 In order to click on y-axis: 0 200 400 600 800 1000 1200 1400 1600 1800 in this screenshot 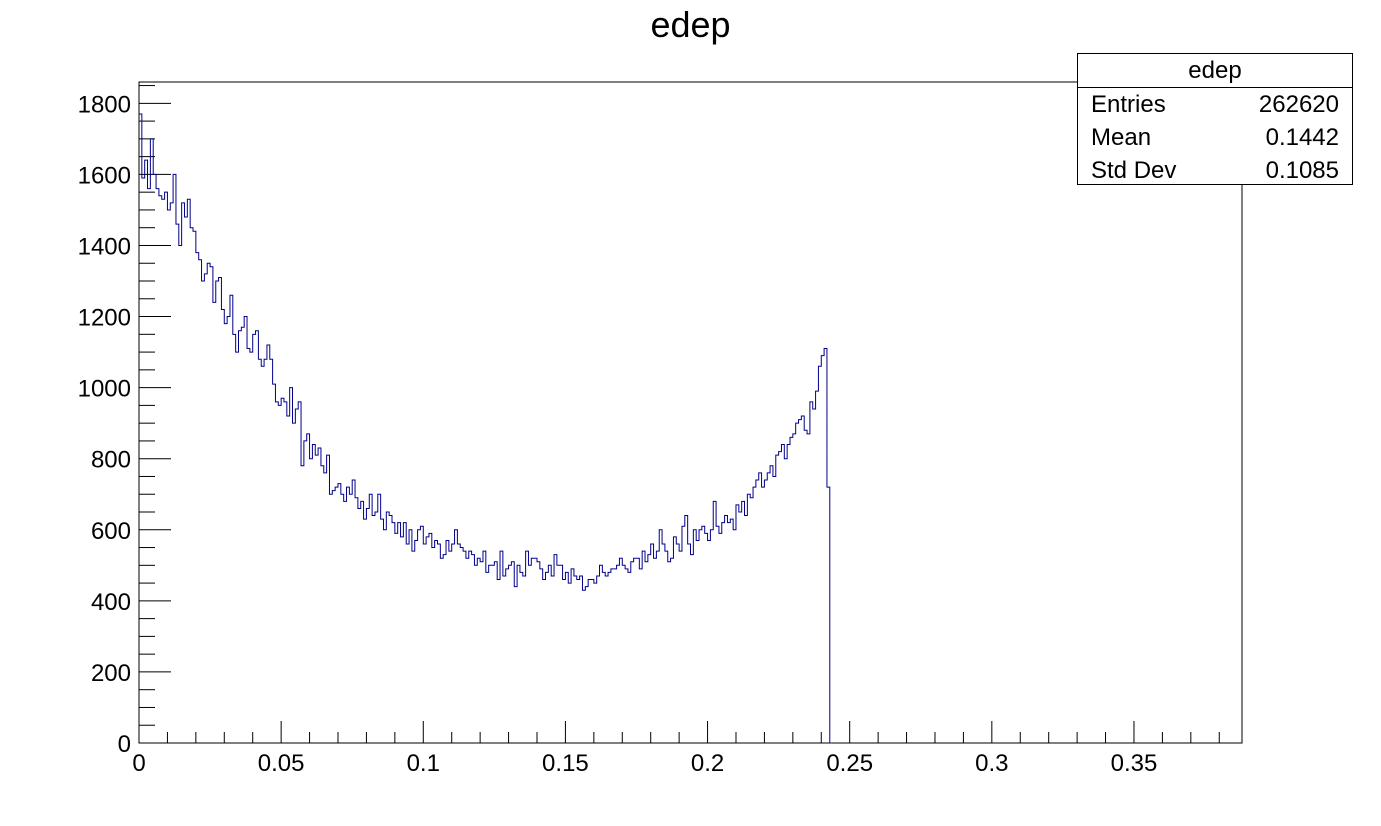, I will do `click(124, 421)`.